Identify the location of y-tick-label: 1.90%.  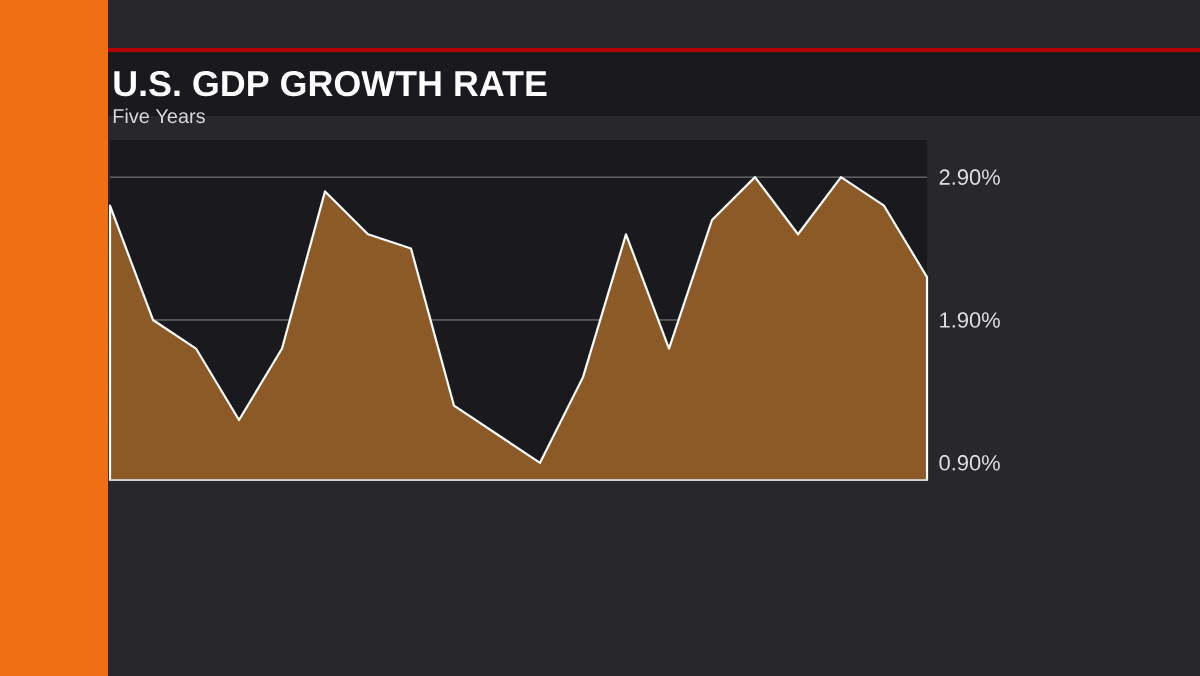
(970, 320).